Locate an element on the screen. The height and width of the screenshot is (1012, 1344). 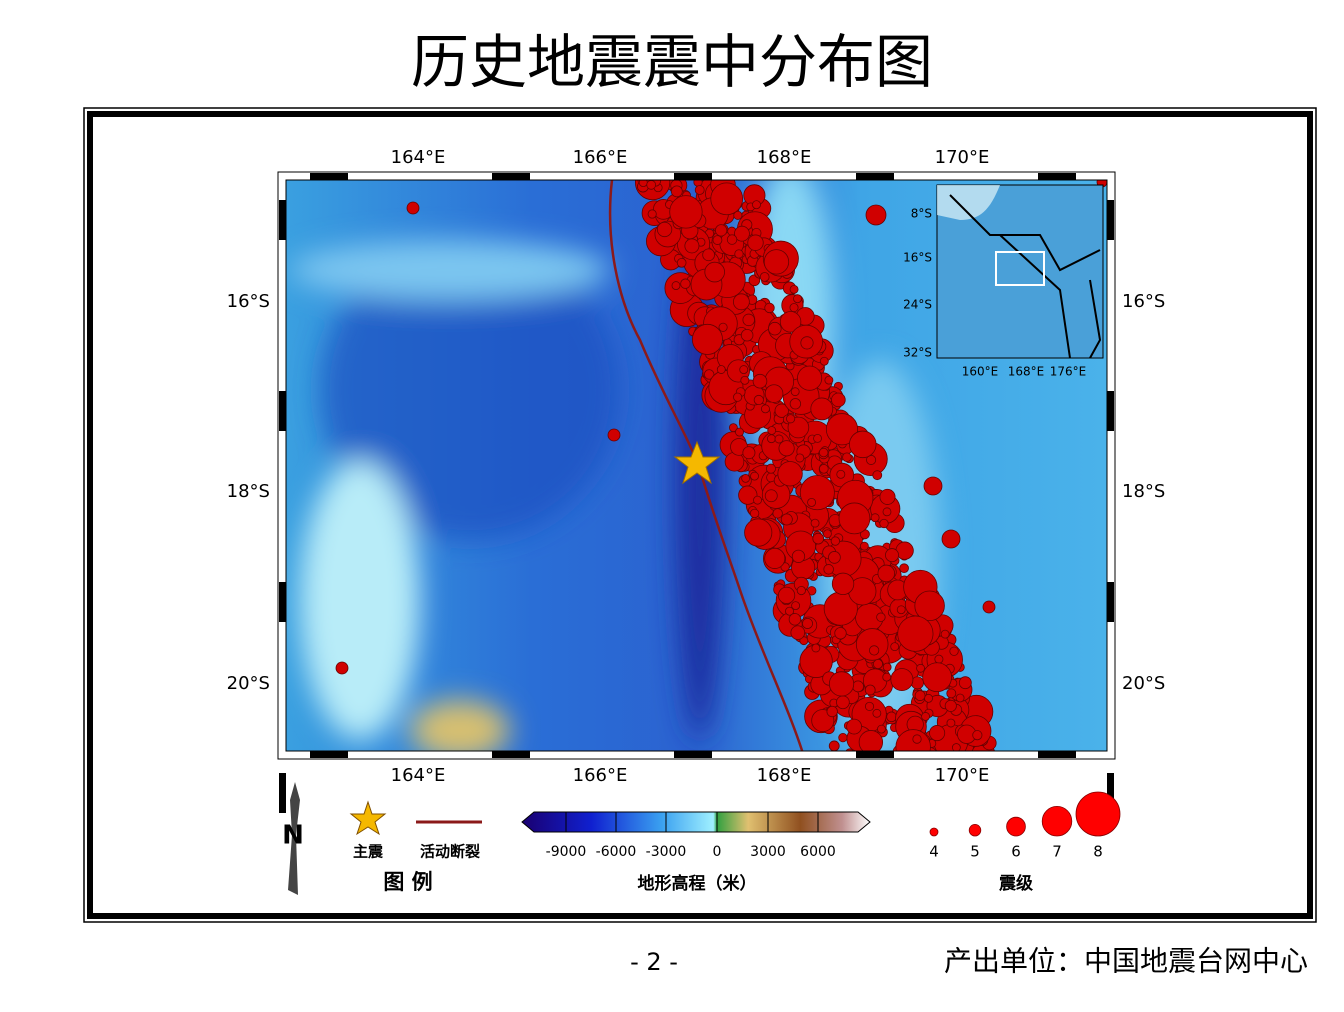
lat-label-right: 16°S is located at coordinates (1143, 301).